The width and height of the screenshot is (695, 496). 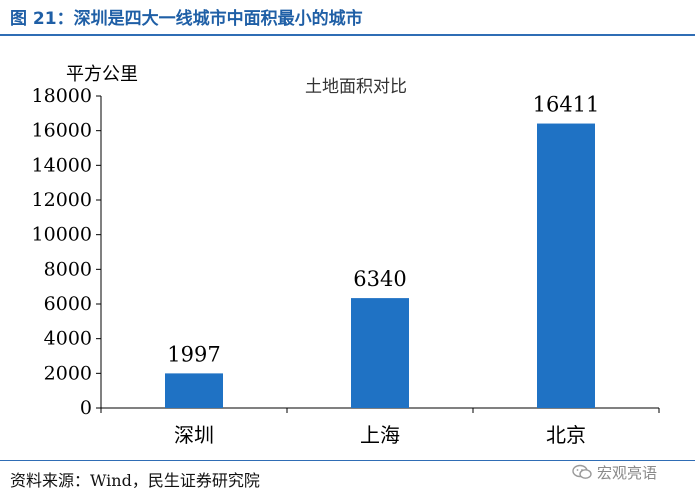 What do you see at coordinates (86, 408) in the screenshot?
I see `y-tick-label: 0` at bounding box center [86, 408].